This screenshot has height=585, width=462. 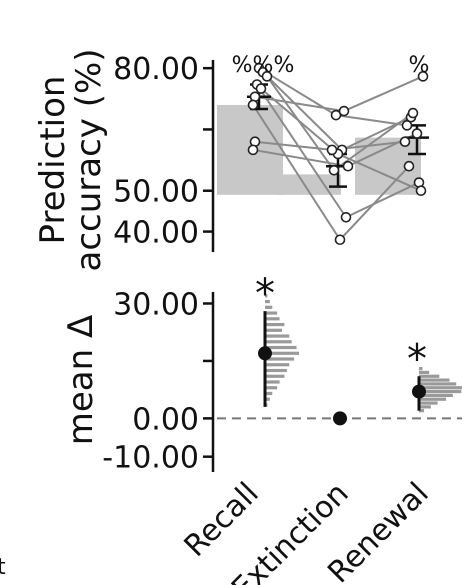 I want to click on bottom-y-axis: 30.00 0.00 -10.00, so click(x=158, y=381).